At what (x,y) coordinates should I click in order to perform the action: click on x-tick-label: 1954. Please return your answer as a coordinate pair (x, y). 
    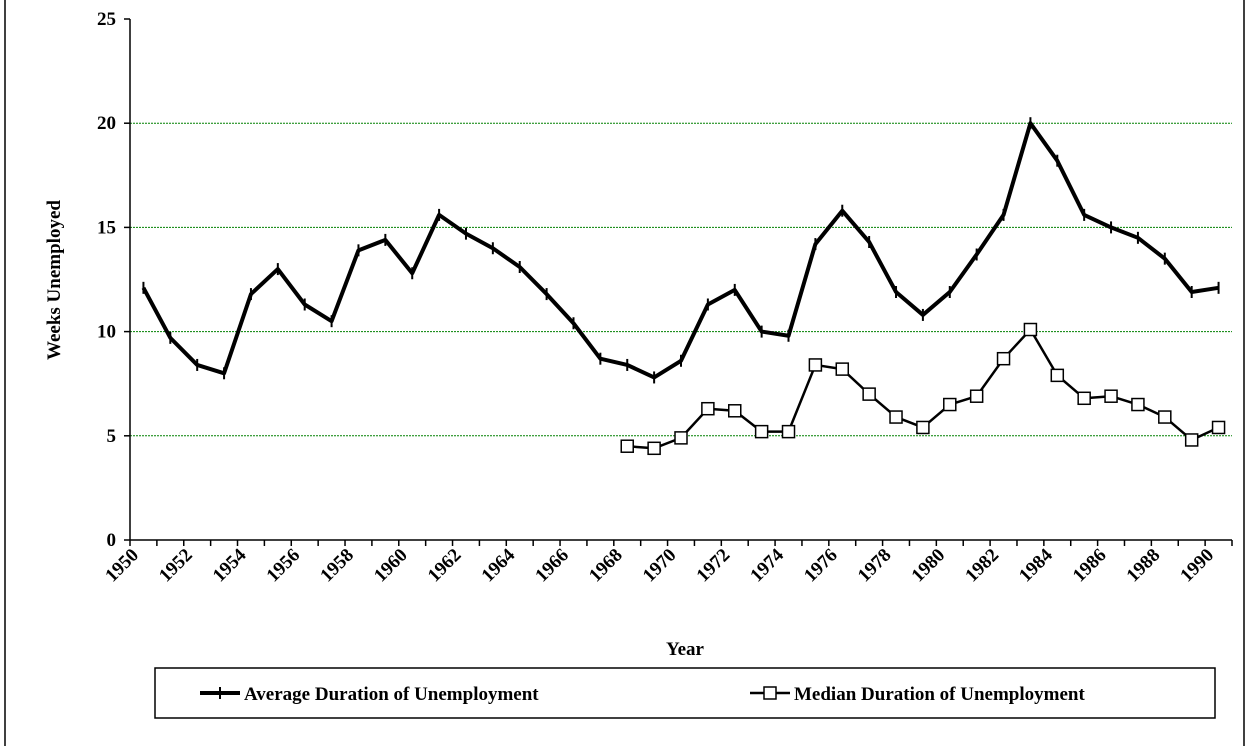
    Looking at the image, I should click on (230, 565).